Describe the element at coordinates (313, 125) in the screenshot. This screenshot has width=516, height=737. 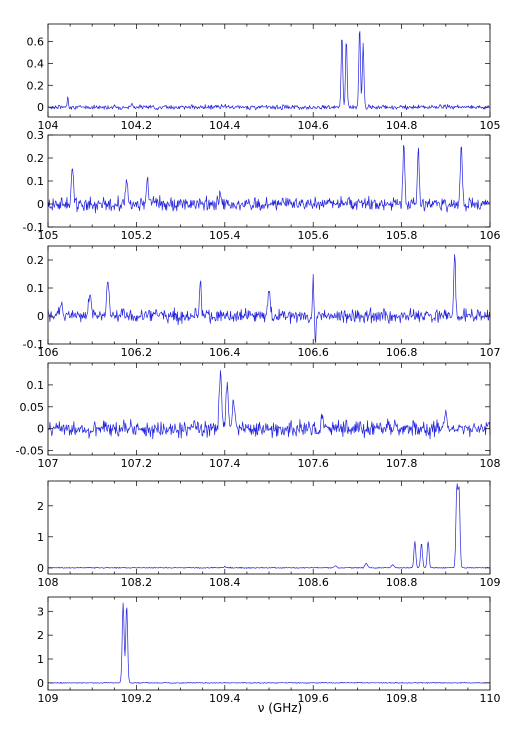
I see `x-tick-label: 104.6` at that location.